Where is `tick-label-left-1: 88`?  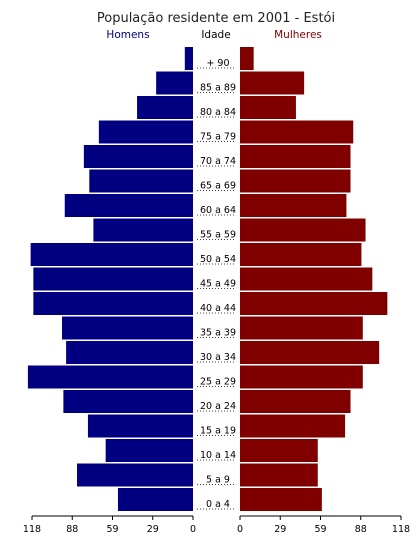 tick-label-left-1: 88 is located at coordinates (72, 529).